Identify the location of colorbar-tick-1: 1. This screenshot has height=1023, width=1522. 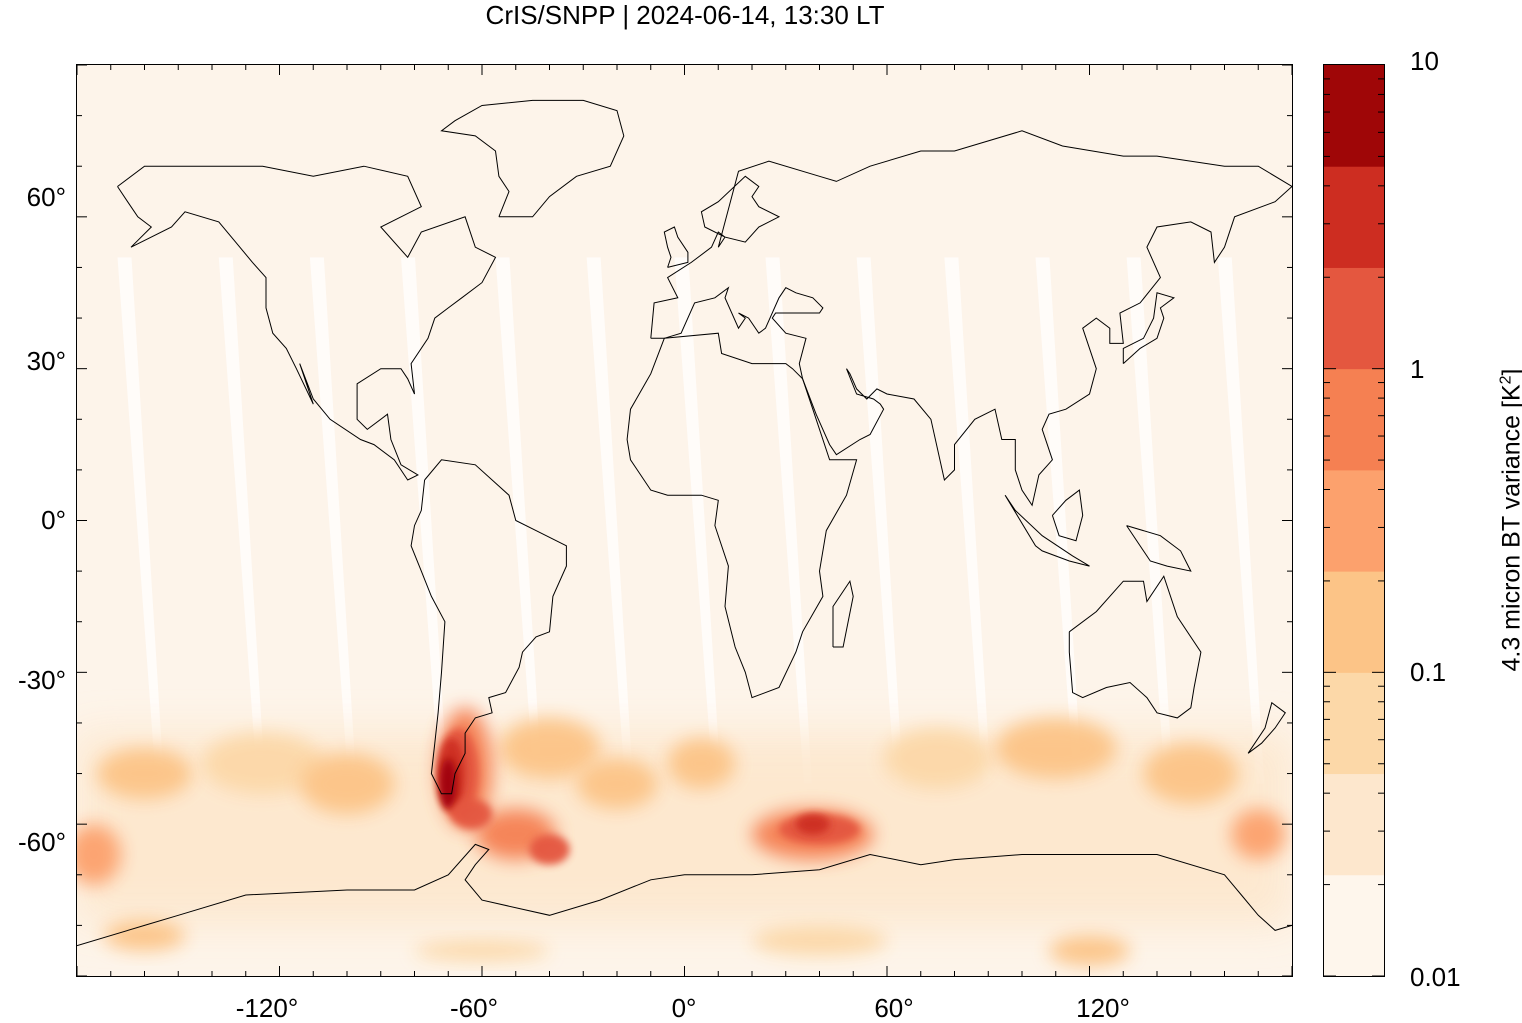
(1417, 369).